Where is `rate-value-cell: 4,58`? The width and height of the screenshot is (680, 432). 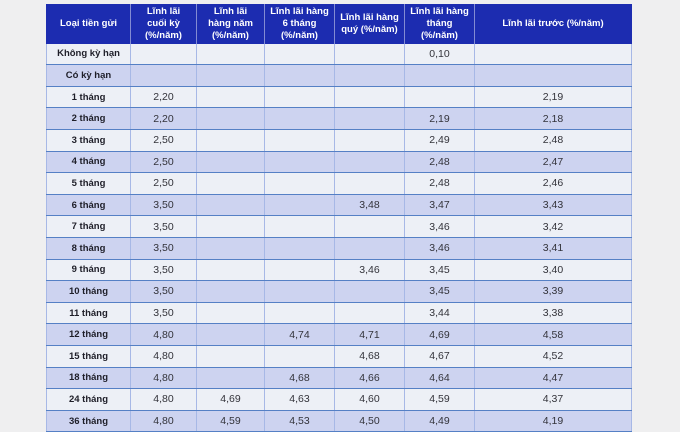
rate-value-cell: 4,58 is located at coordinates (553, 334).